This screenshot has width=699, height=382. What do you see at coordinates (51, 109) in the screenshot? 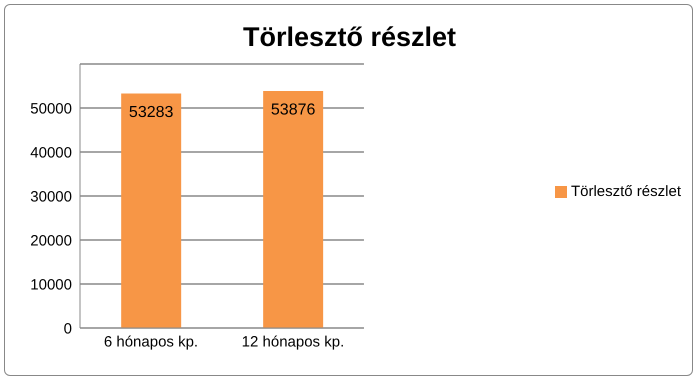
I see `y-tick-label: 50000` at bounding box center [51, 109].